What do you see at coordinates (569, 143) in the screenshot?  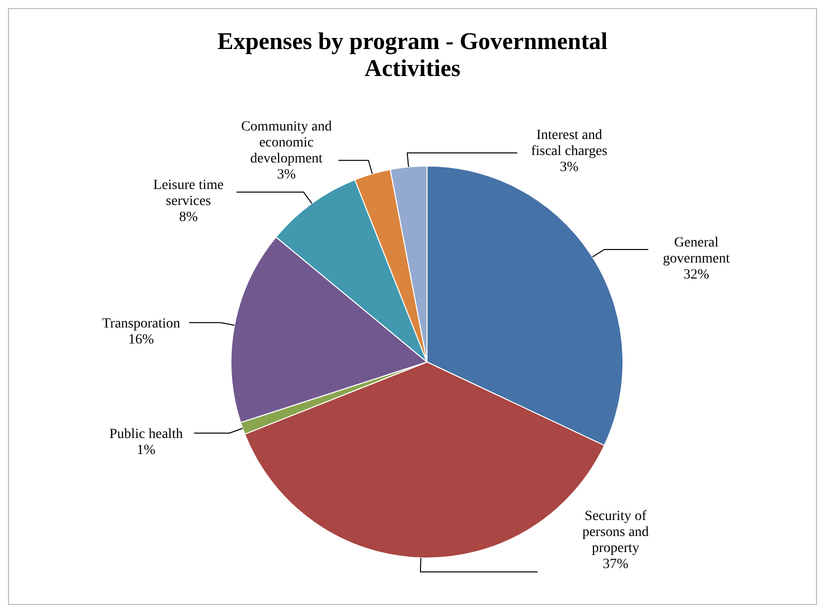 I see `slice-label: Interest and fiscal charges` at bounding box center [569, 143].